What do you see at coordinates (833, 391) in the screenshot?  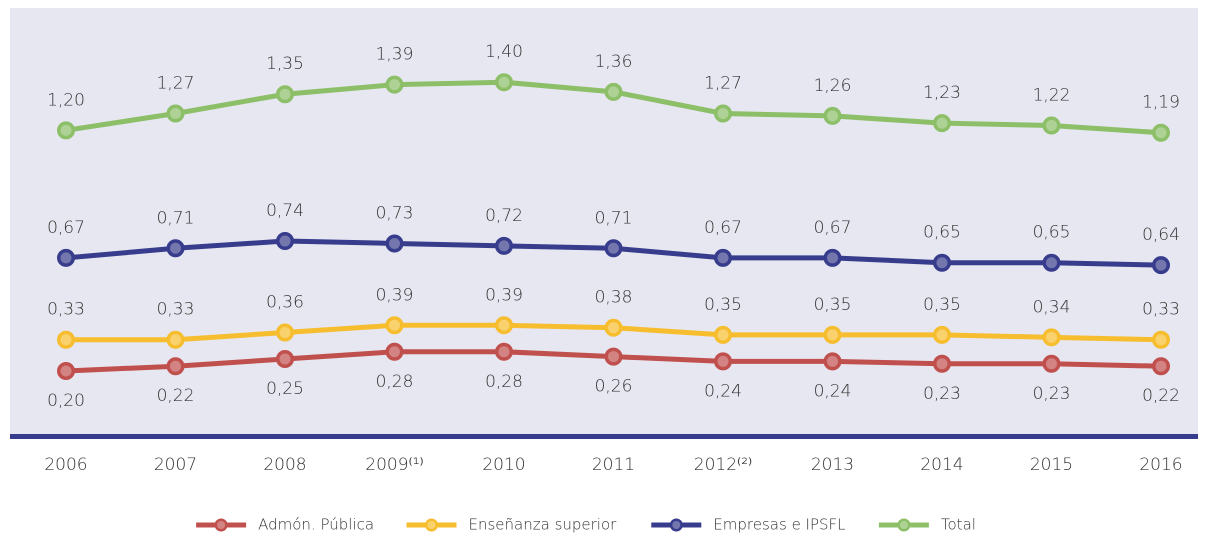 I see `data-label: 0,24` at bounding box center [833, 391].